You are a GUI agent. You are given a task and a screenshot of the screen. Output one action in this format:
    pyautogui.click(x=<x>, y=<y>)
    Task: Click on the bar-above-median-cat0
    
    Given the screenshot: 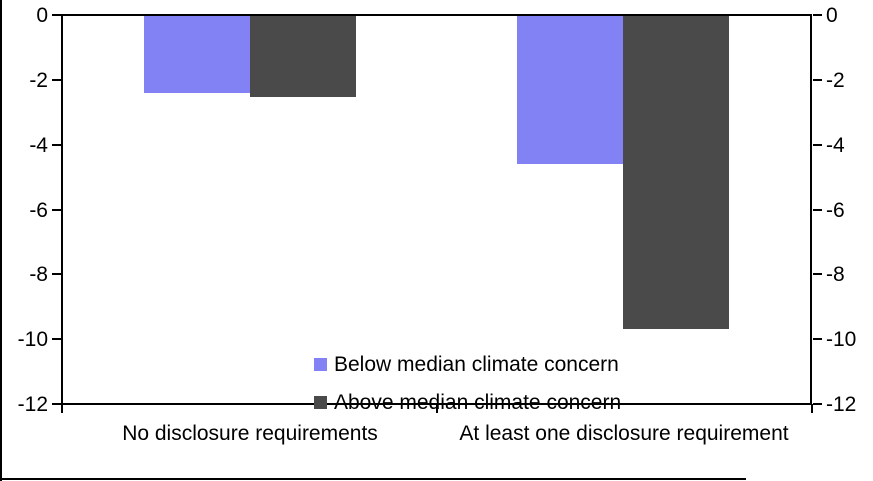 What is the action you would take?
    pyautogui.click(x=302, y=56)
    